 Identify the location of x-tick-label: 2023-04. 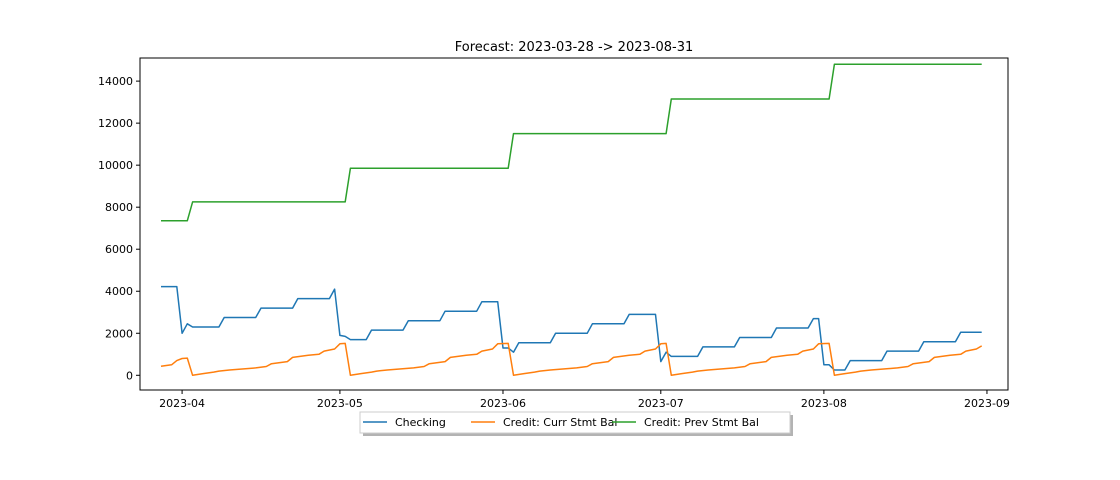
(182, 403).